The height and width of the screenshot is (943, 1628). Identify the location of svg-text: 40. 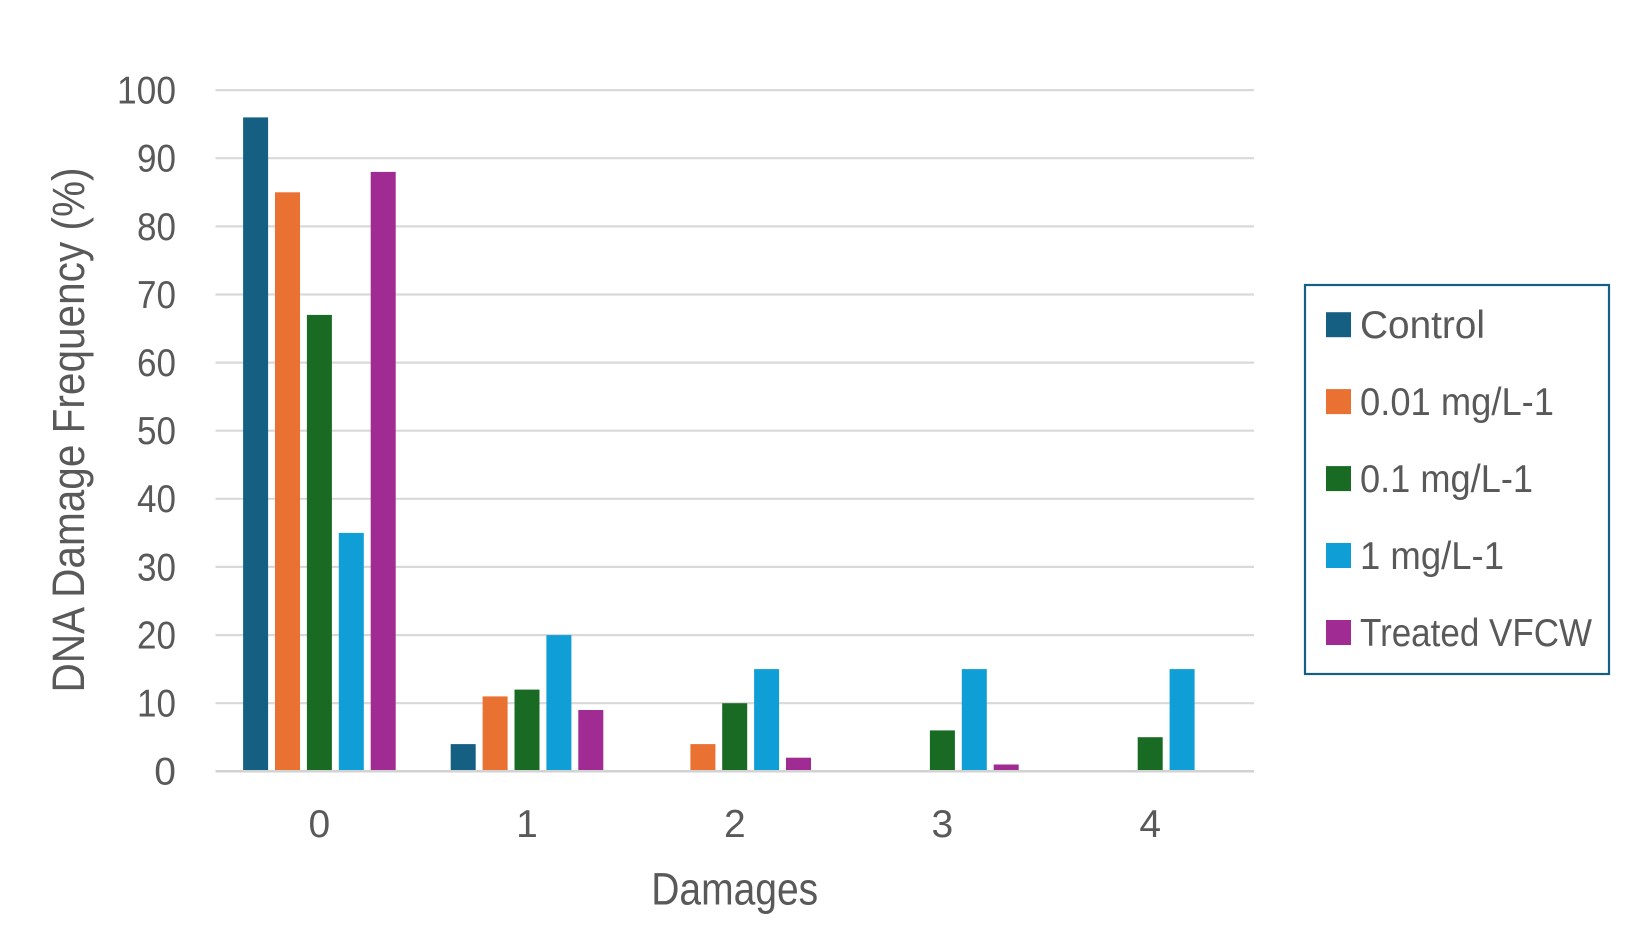
(156, 499).